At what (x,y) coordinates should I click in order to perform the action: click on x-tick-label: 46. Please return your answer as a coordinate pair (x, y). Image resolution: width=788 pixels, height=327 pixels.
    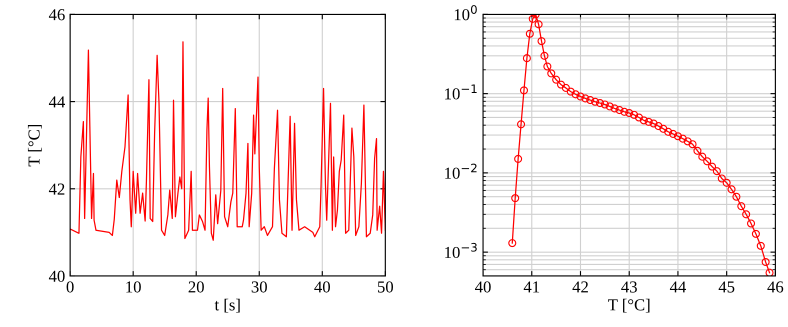
    Looking at the image, I should click on (775, 287).